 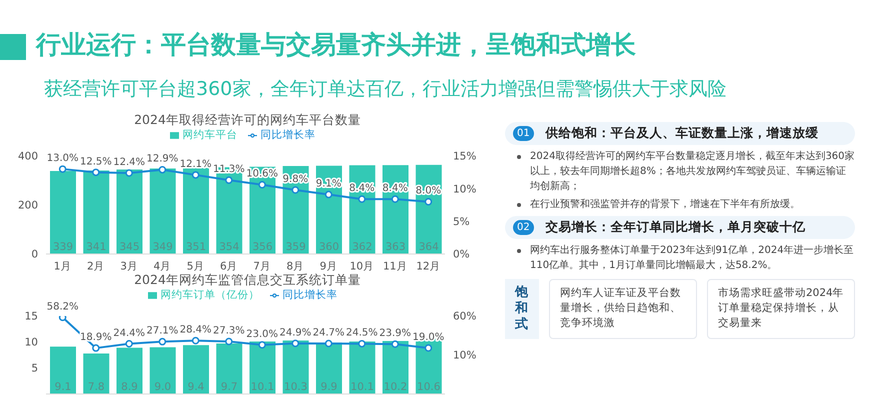 I want to click on legend-label: 网约车平台, so click(x=210, y=135).